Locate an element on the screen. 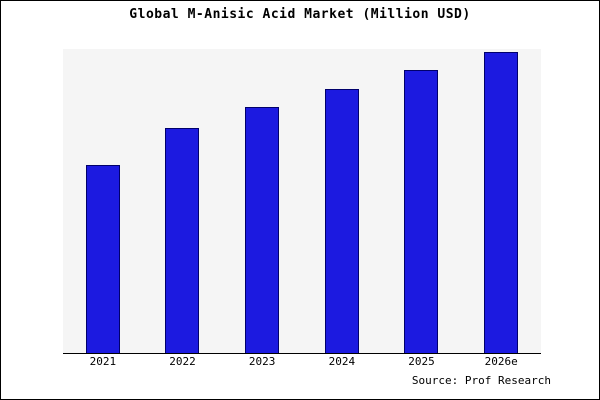 The image size is (600, 400). bar-2024 is located at coordinates (341, 220).